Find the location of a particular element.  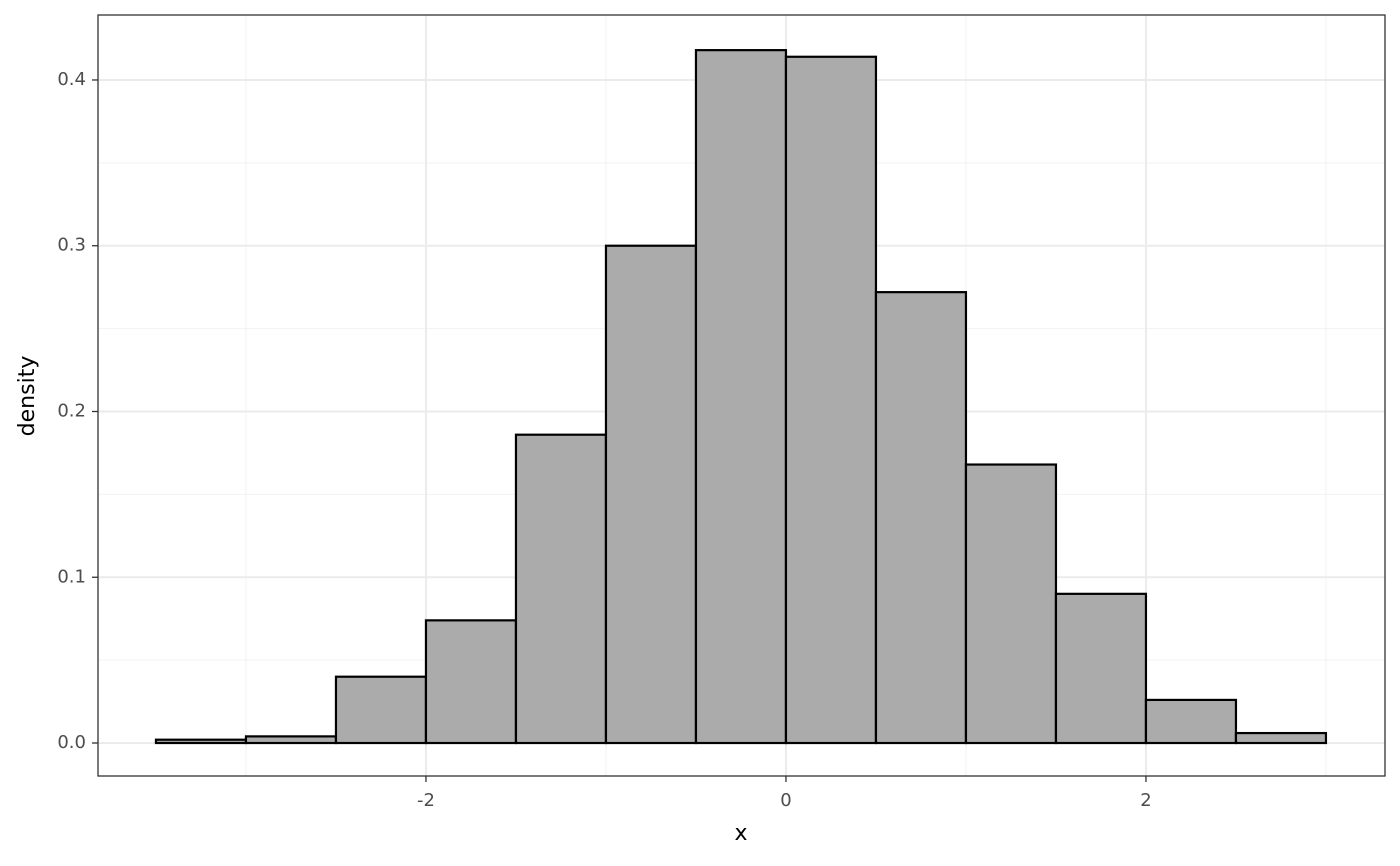

x-axis-title: x is located at coordinates (740, 833).